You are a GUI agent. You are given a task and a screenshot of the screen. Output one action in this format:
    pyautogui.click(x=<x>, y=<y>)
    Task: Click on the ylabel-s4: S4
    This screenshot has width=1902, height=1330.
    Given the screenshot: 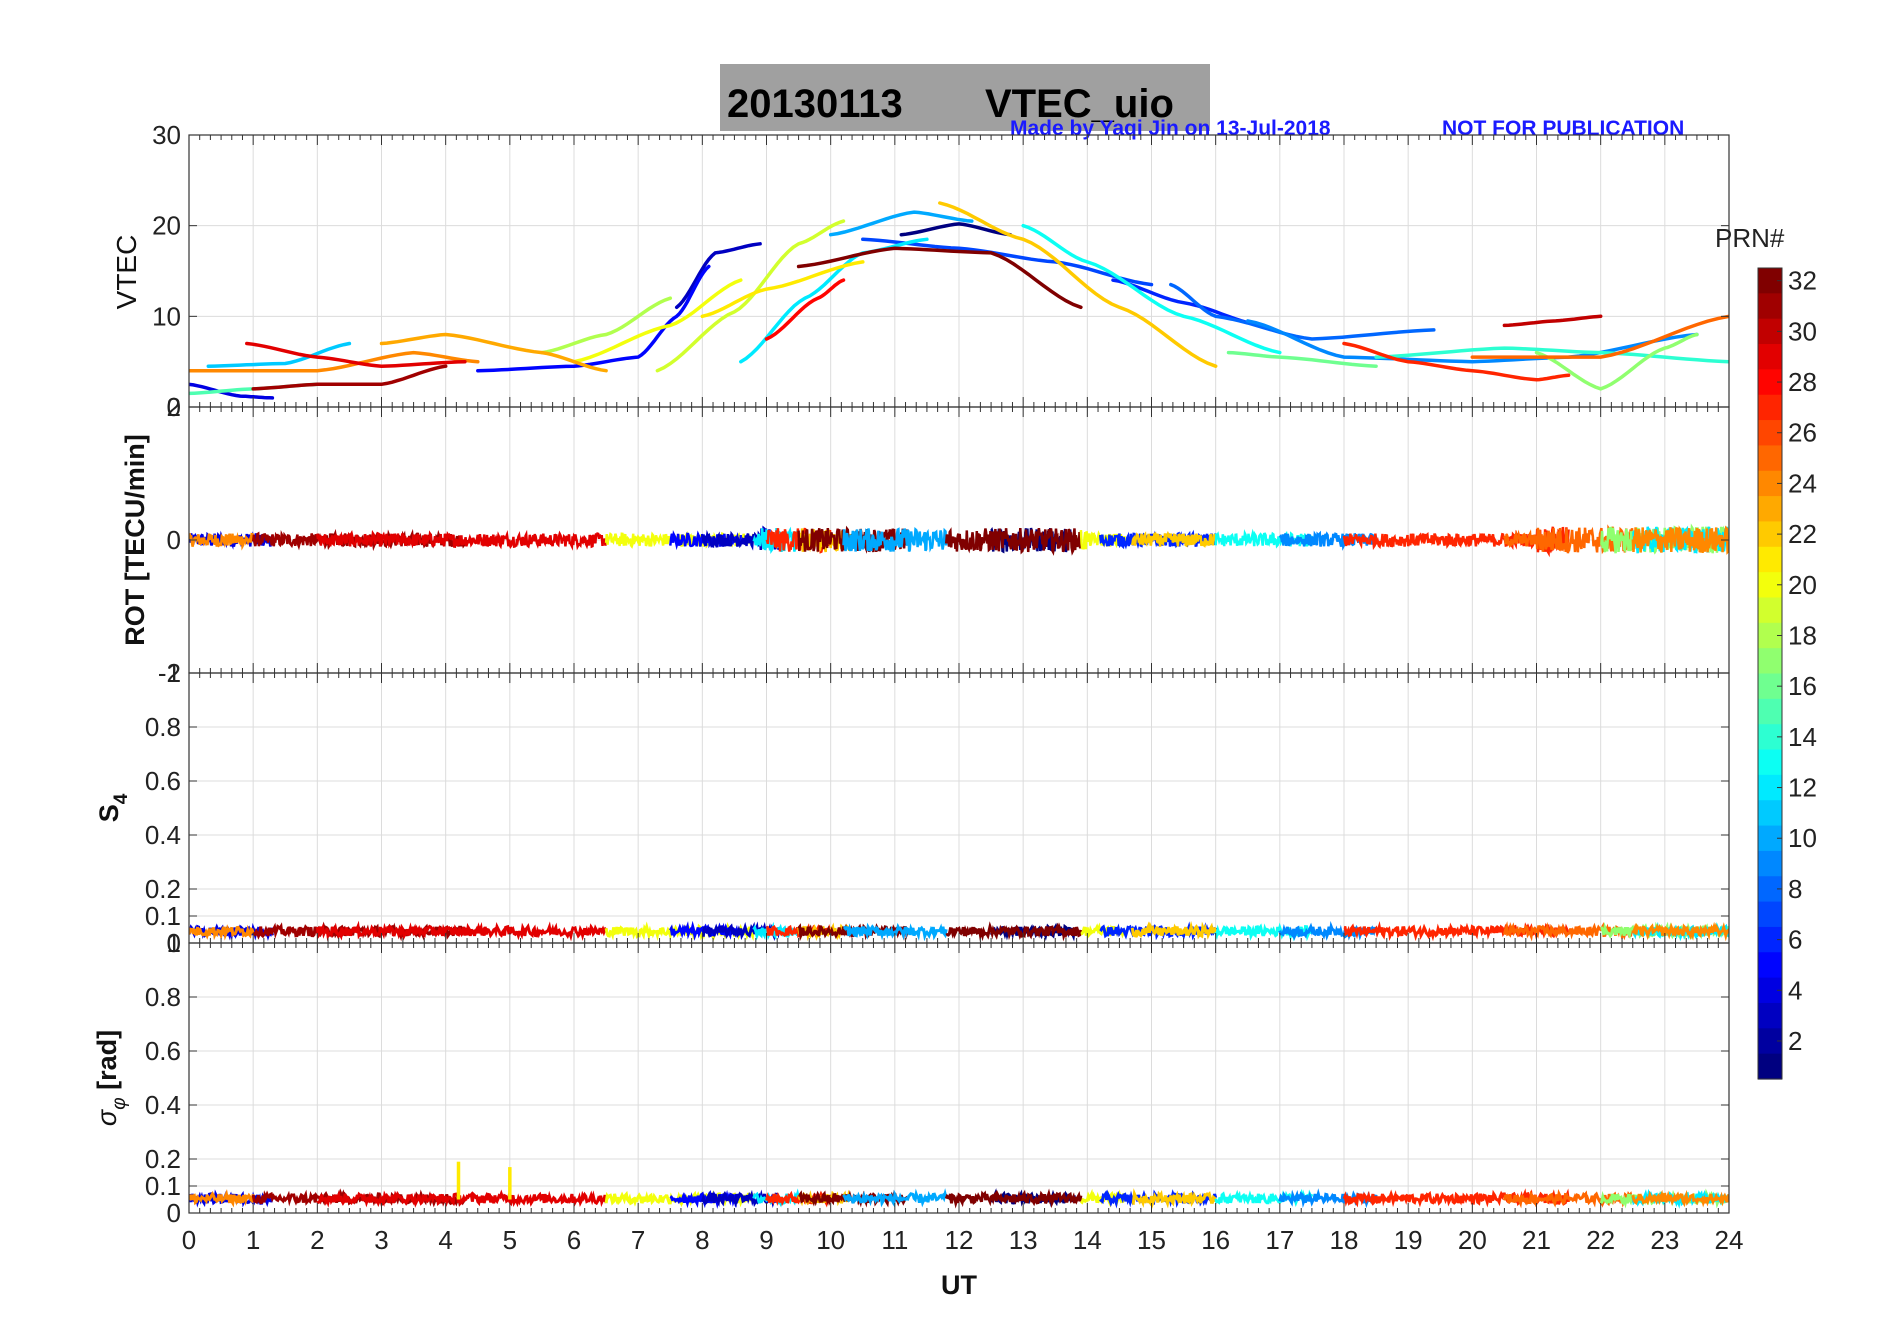 What is the action you would take?
    pyautogui.click(x=113, y=807)
    